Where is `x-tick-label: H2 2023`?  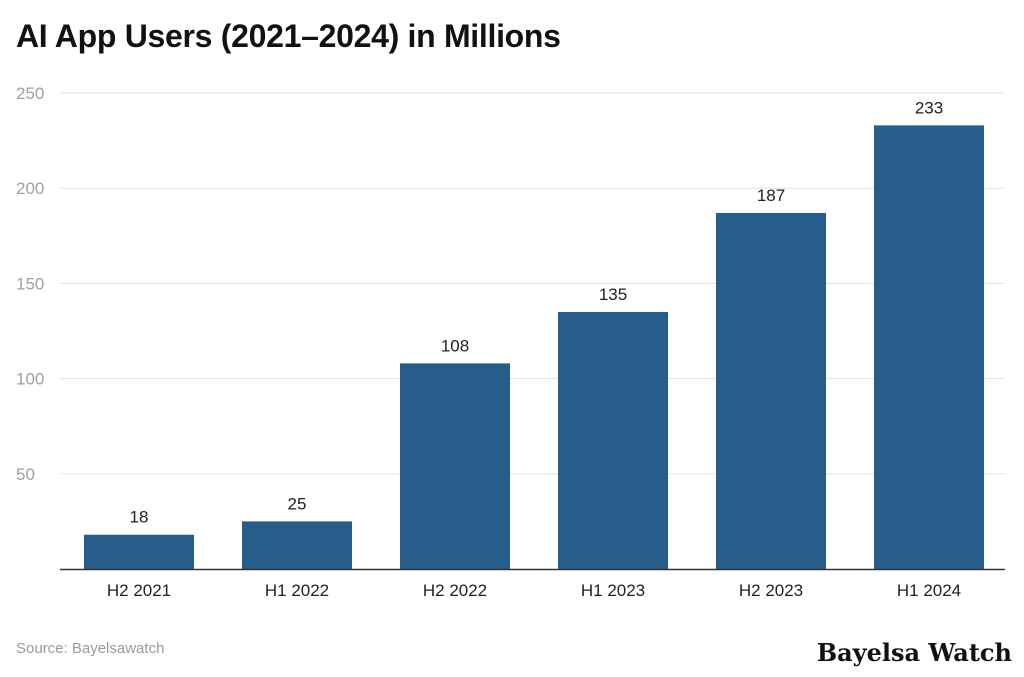 x-tick-label: H2 2023 is located at coordinates (771, 590).